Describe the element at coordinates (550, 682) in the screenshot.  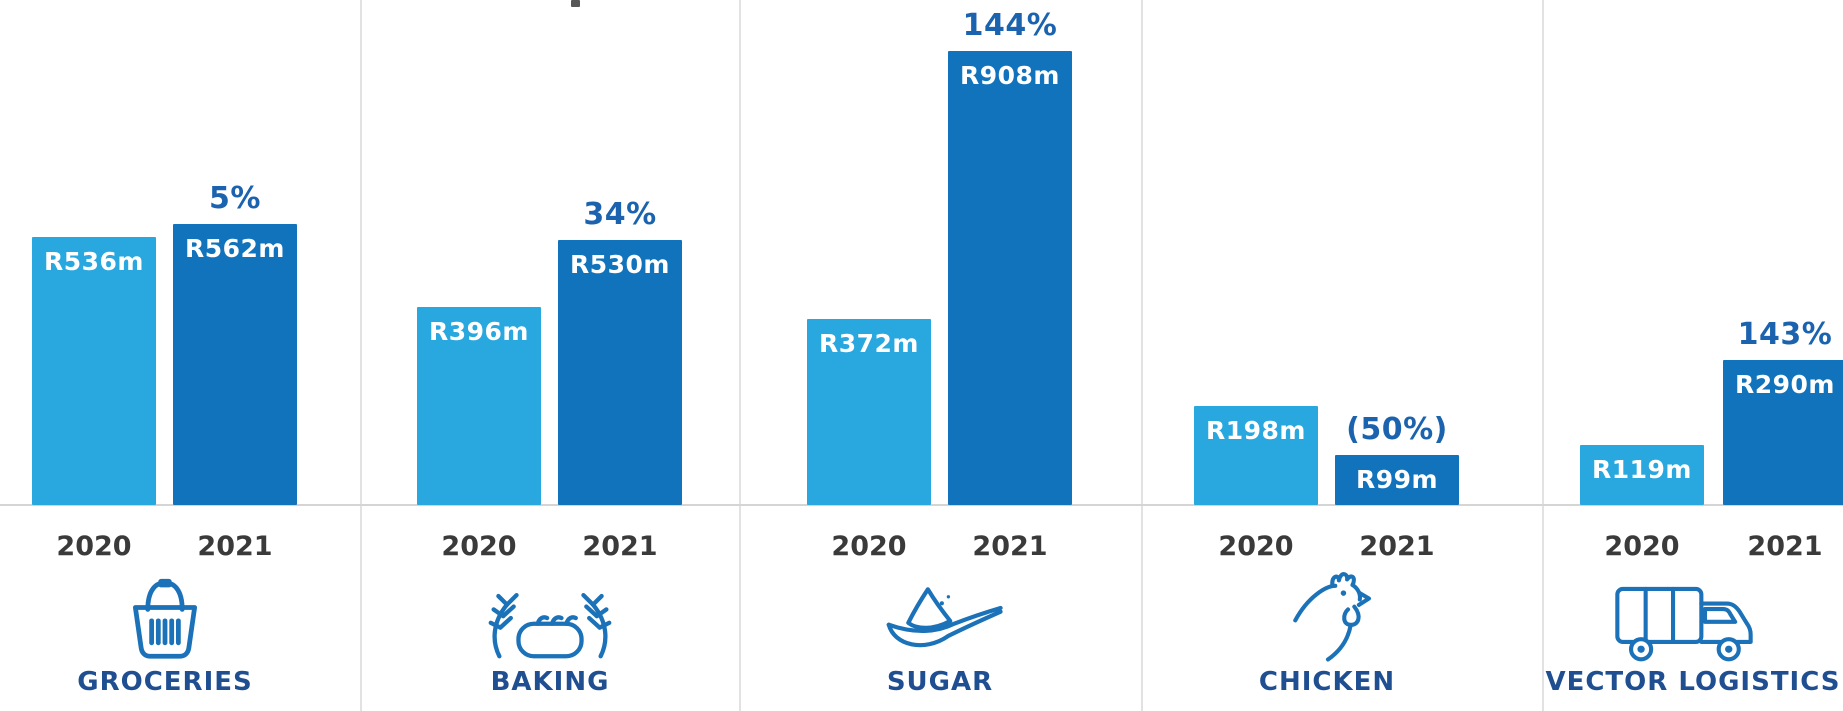
I see `category-label: BAKING` at that location.